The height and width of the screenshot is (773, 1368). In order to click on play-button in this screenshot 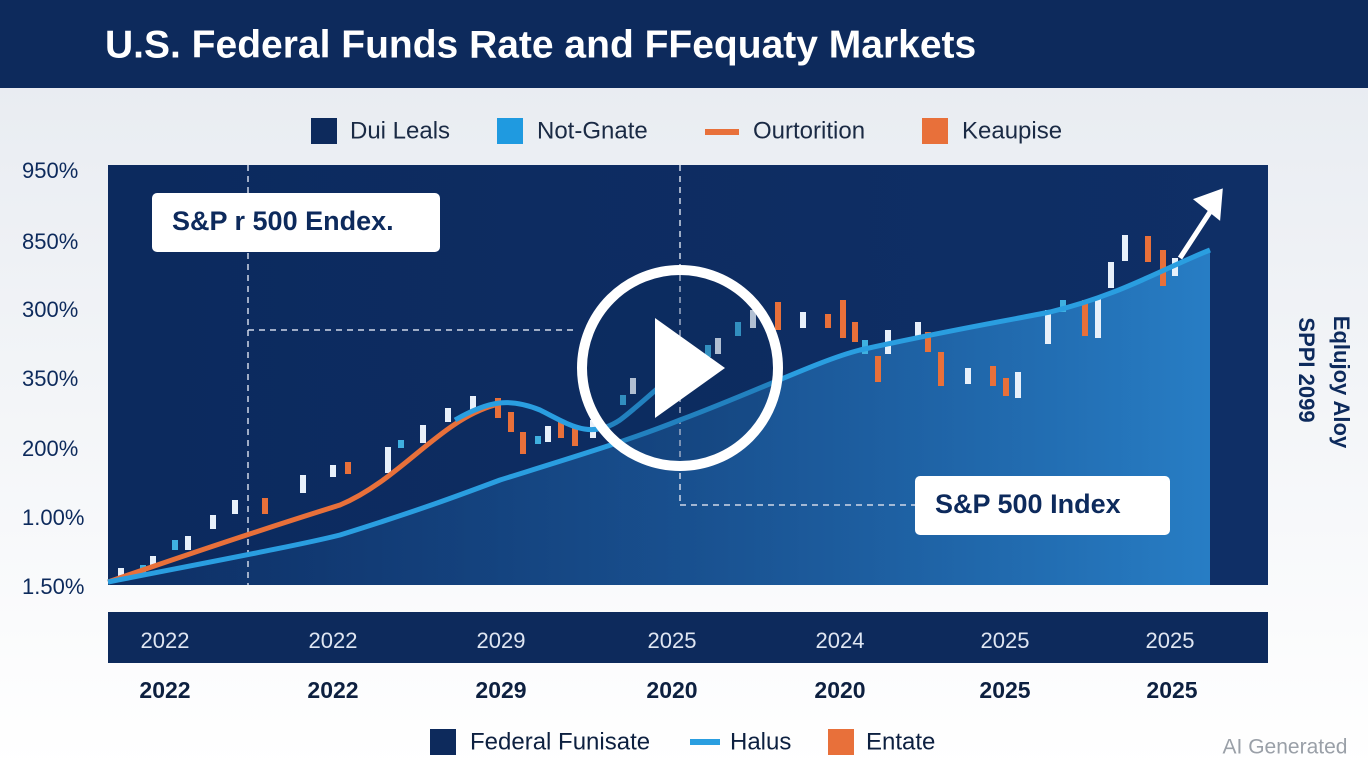, I will do `click(680, 368)`.